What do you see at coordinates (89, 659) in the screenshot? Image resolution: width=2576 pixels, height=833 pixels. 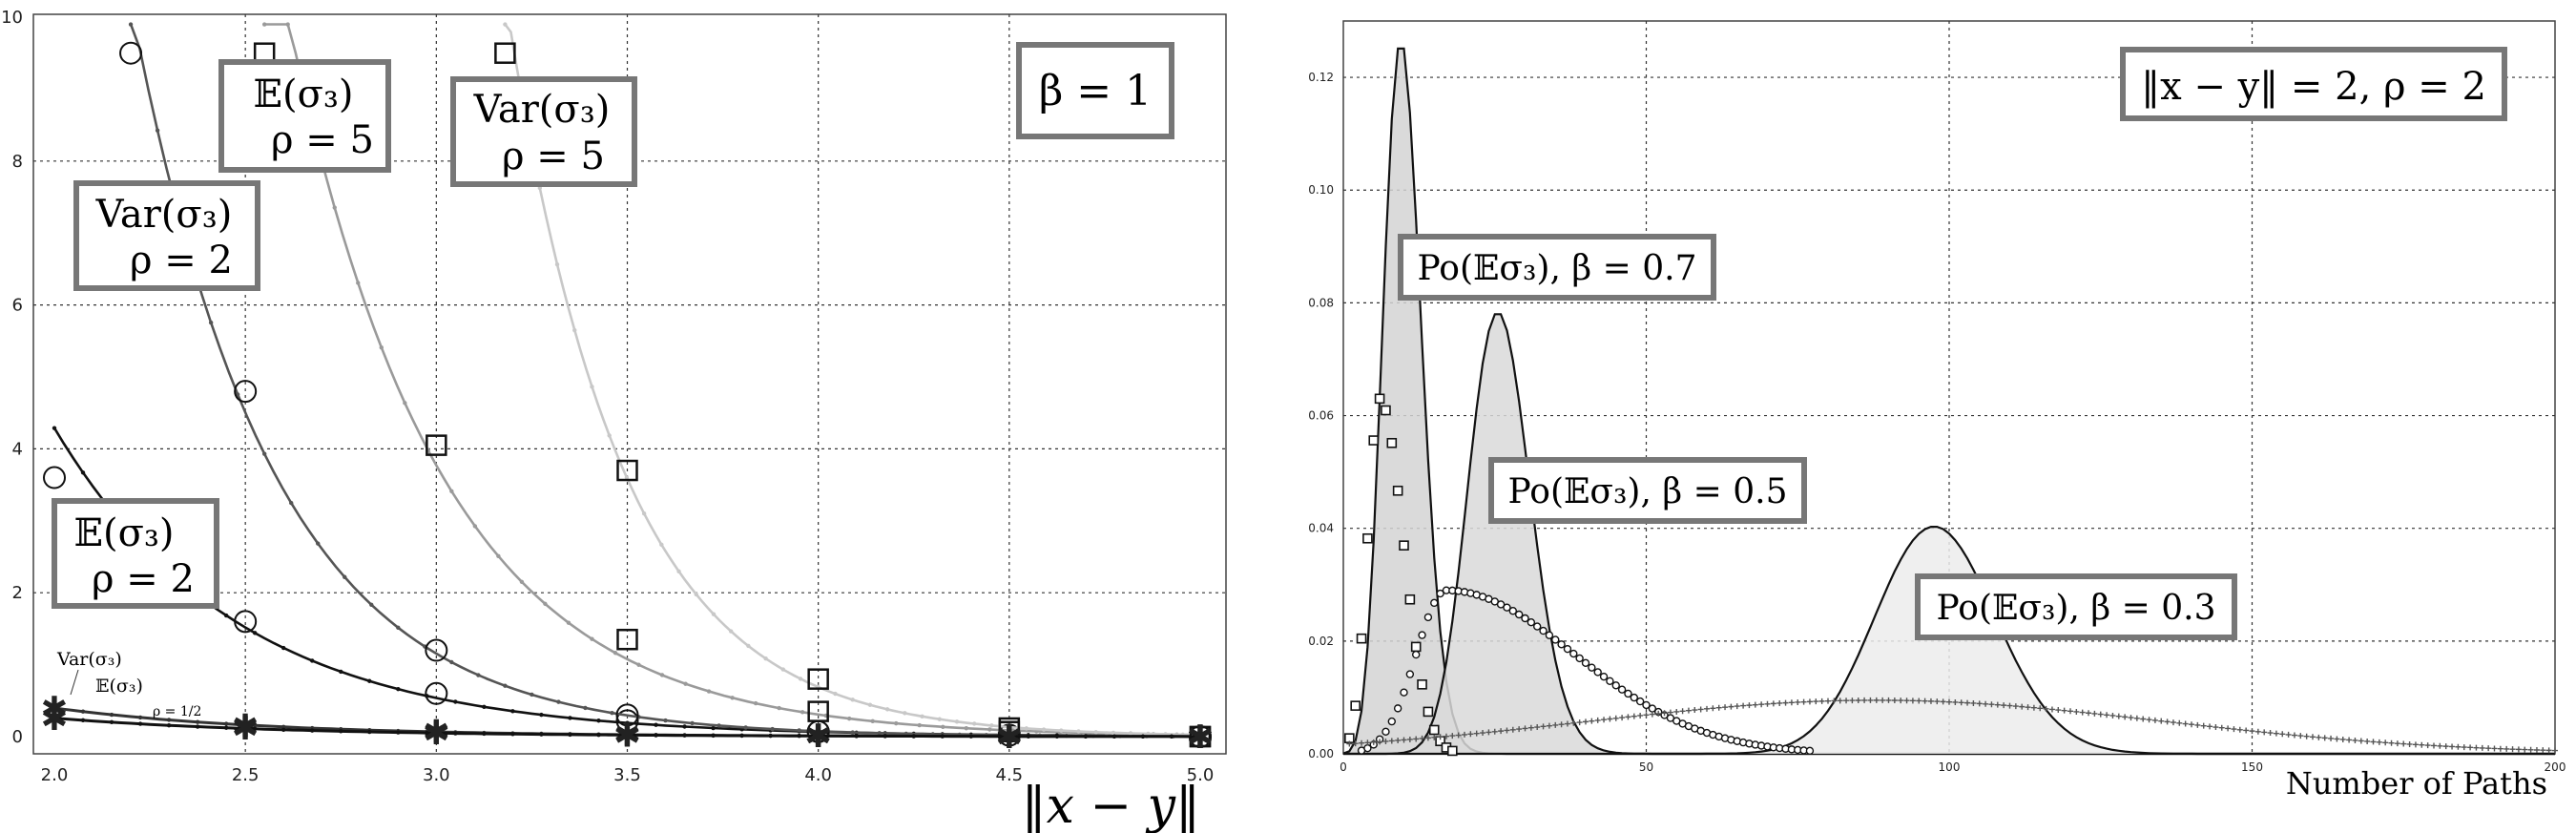 I see `small-label-var: Var(σ₃)` at bounding box center [89, 659].